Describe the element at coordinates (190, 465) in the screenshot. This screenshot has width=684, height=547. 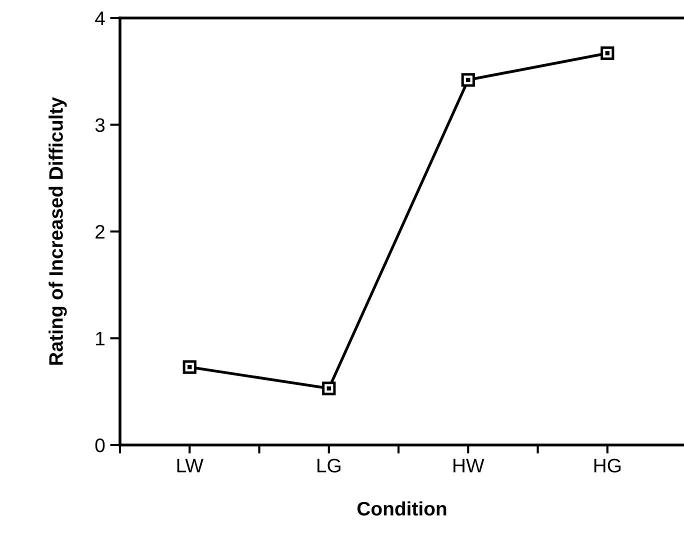
I see `x-tick-label: LW` at that location.